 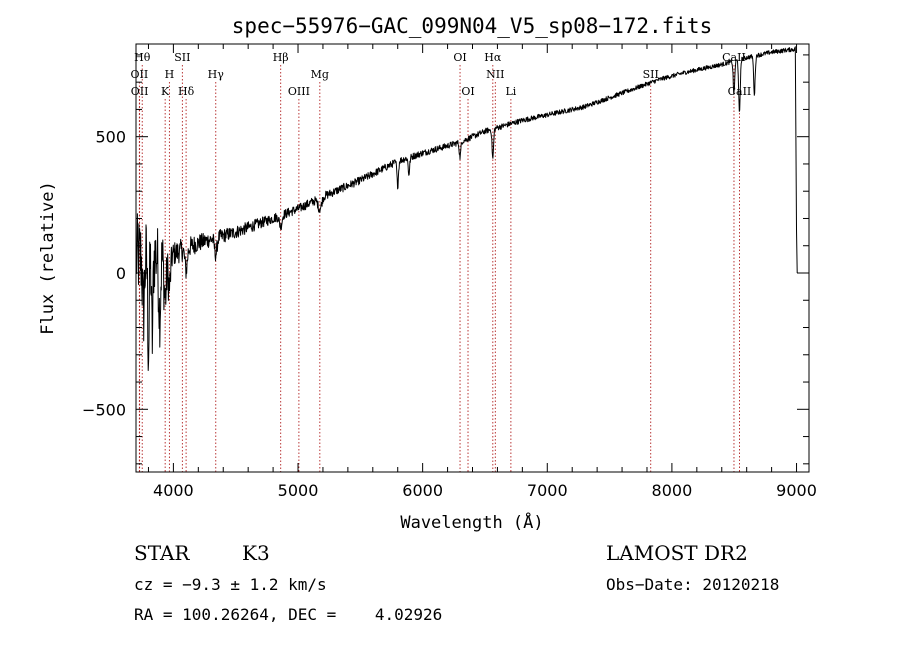 What do you see at coordinates (547, 490) in the screenshot?
I see `x-tick-label: 7000` at bounding box center [547, 490].